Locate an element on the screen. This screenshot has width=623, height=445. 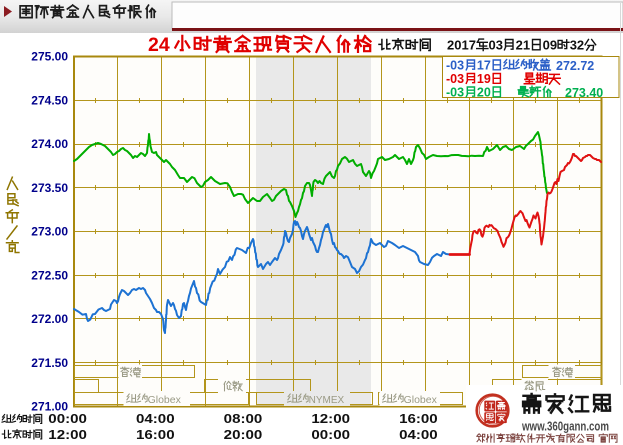
svg-text: 2017 is located at coordinates (461, 45).